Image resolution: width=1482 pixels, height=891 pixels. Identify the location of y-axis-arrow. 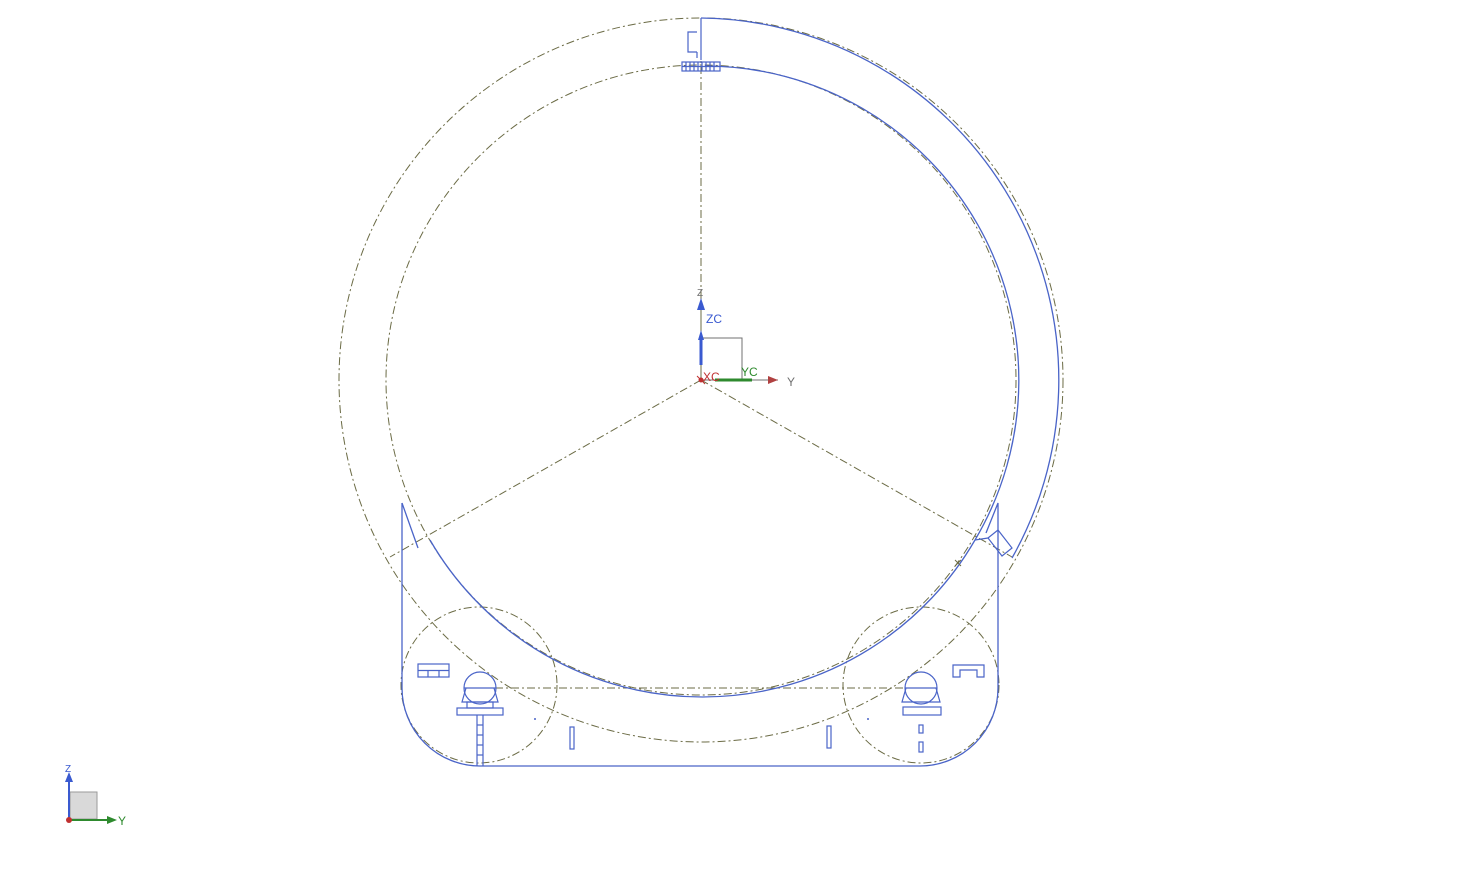
(773, 380).